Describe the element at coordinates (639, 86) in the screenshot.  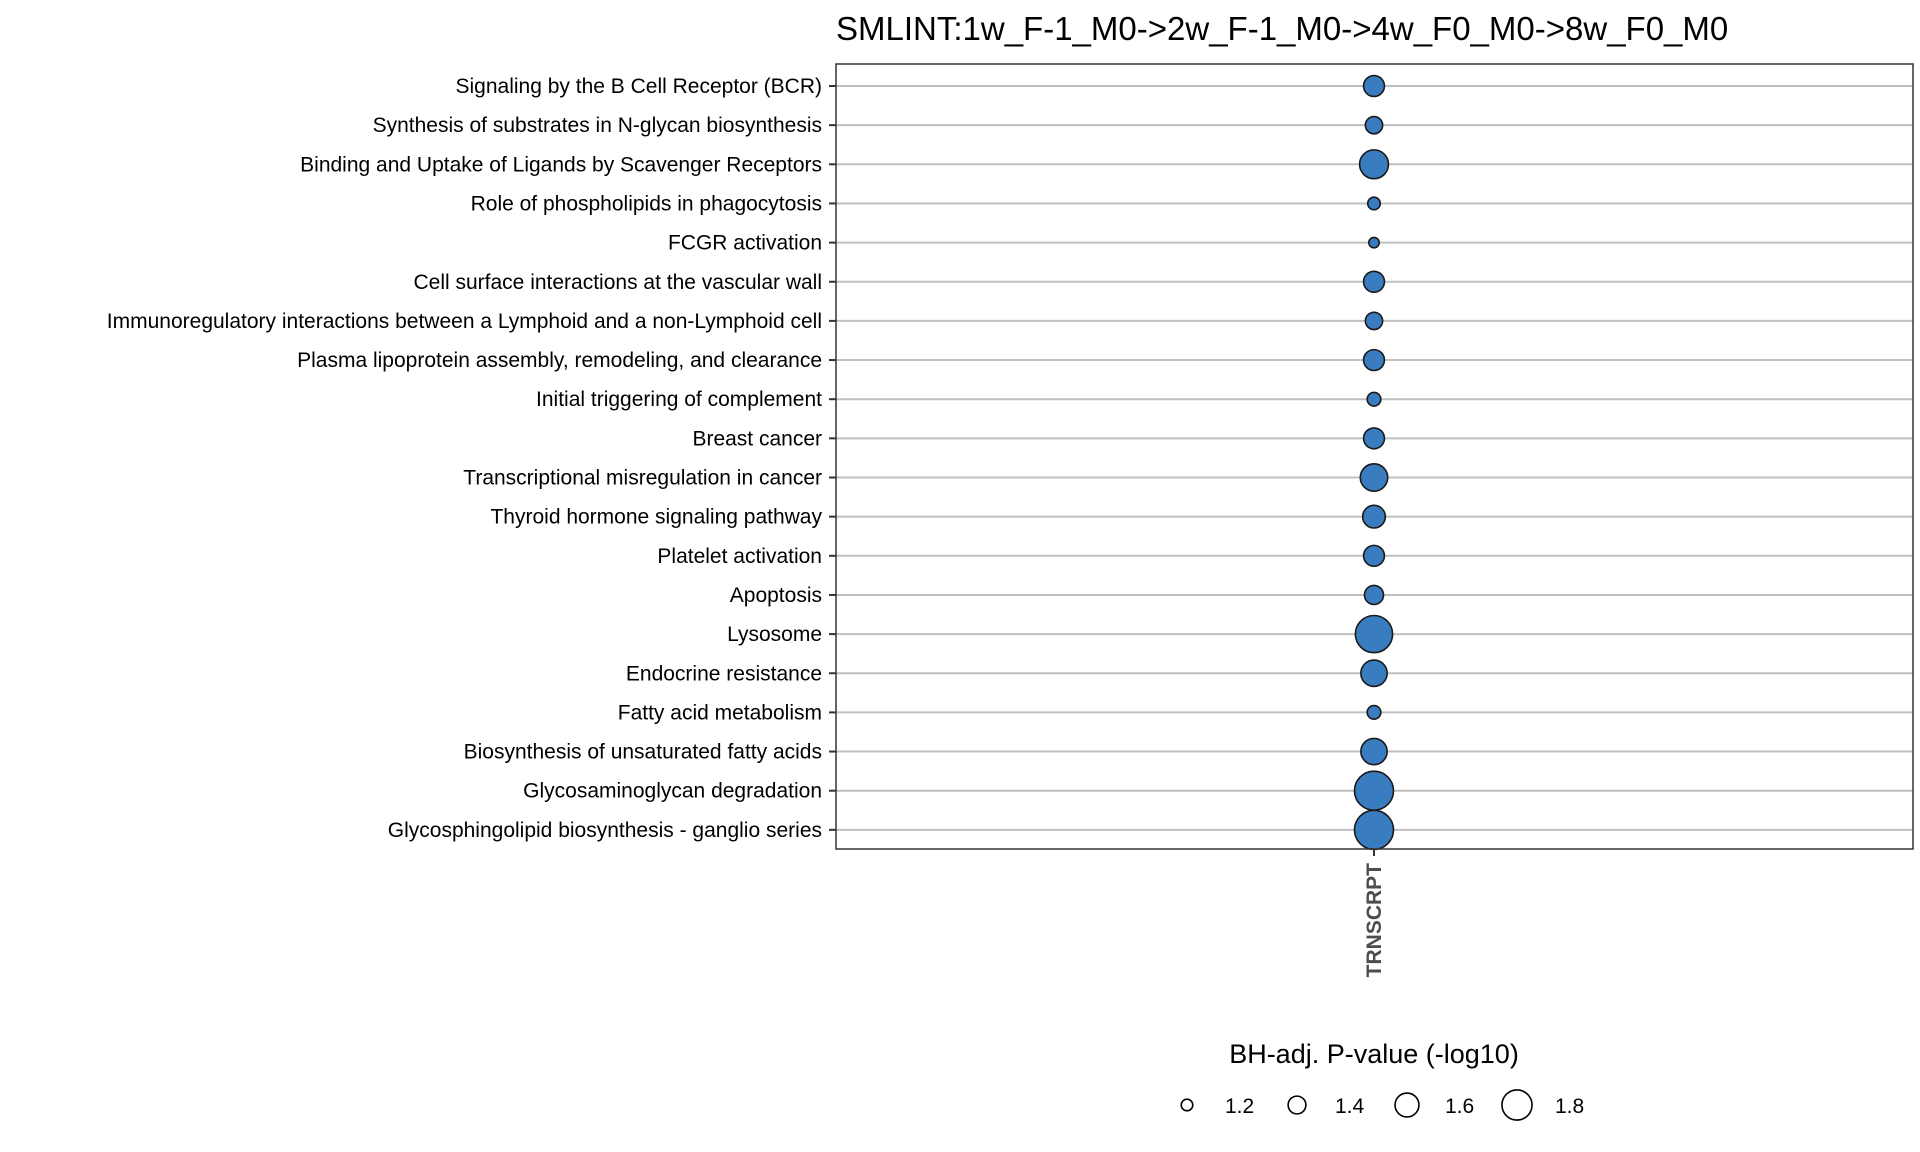
I see `y-tick-label: Signaling by the B Cell Receptor (BCR)` at that location.